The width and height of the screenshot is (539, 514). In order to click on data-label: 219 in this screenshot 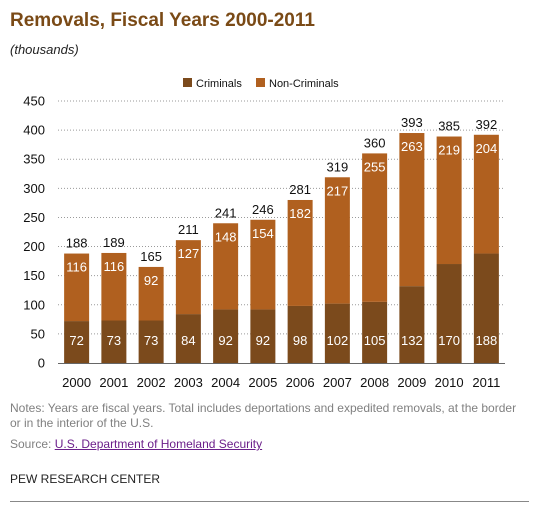, I will do `click(449, 150)`.